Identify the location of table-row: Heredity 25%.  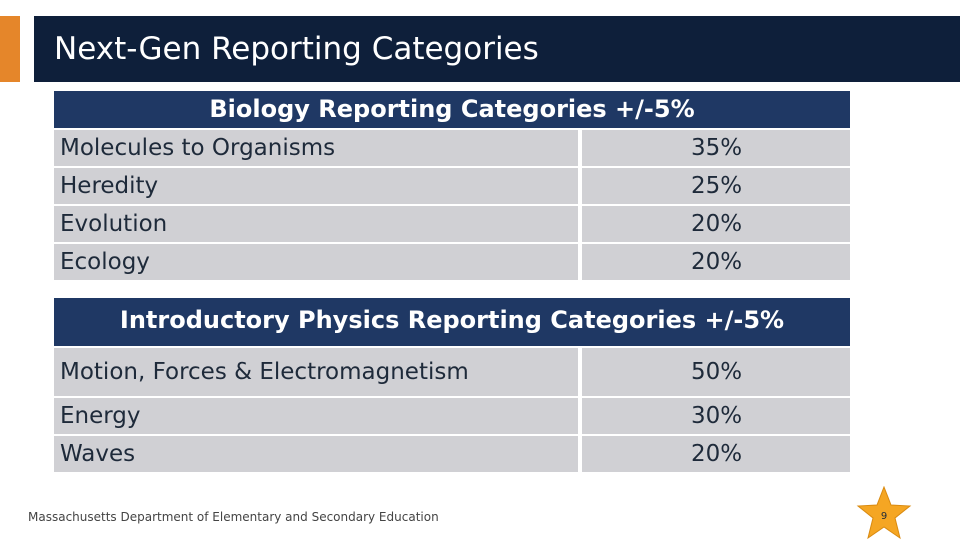
(452, 186).